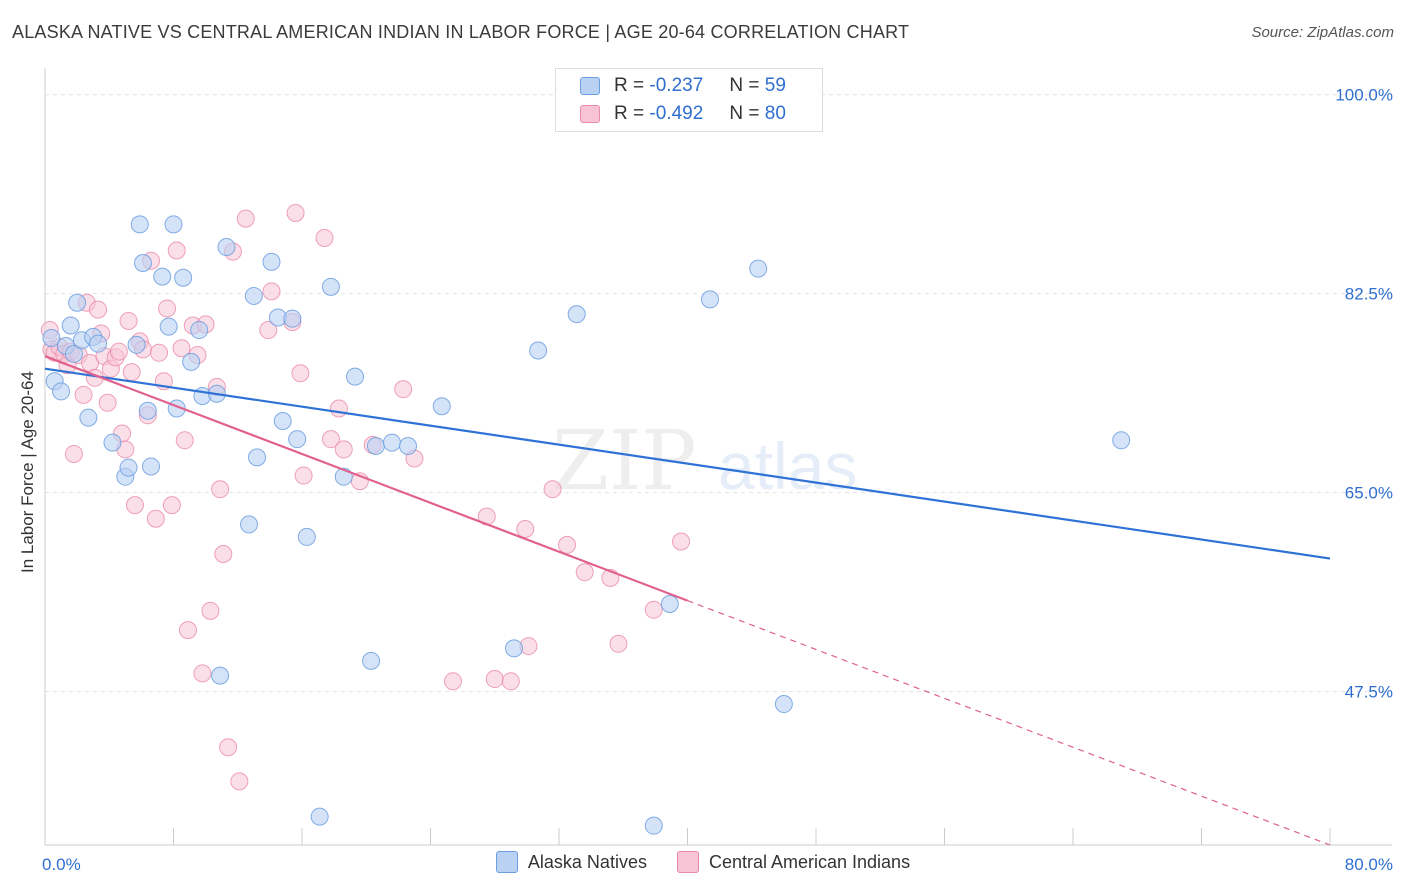  I want to click on n-value: 80, so click(775, 113).